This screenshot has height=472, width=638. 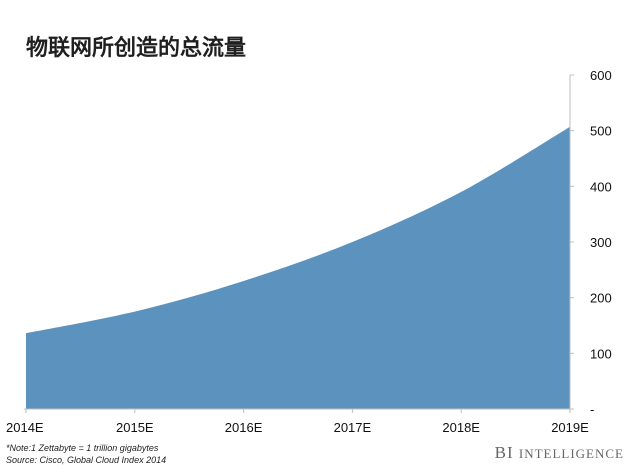 I want to click on y-tick-label-200: 200, so click(x=601, y=298).